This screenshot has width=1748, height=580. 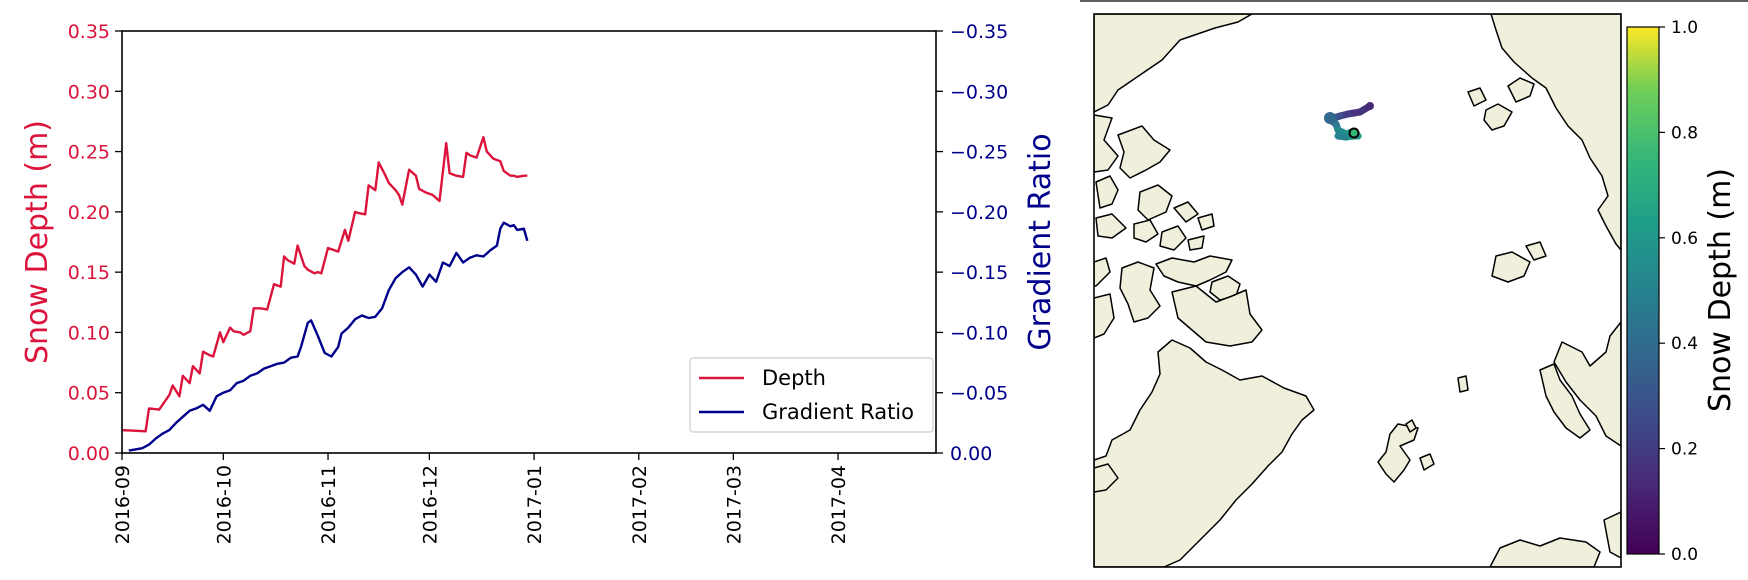 I want to click on colorbar-tick-label: 0.2, so click(x=1684, y=450).